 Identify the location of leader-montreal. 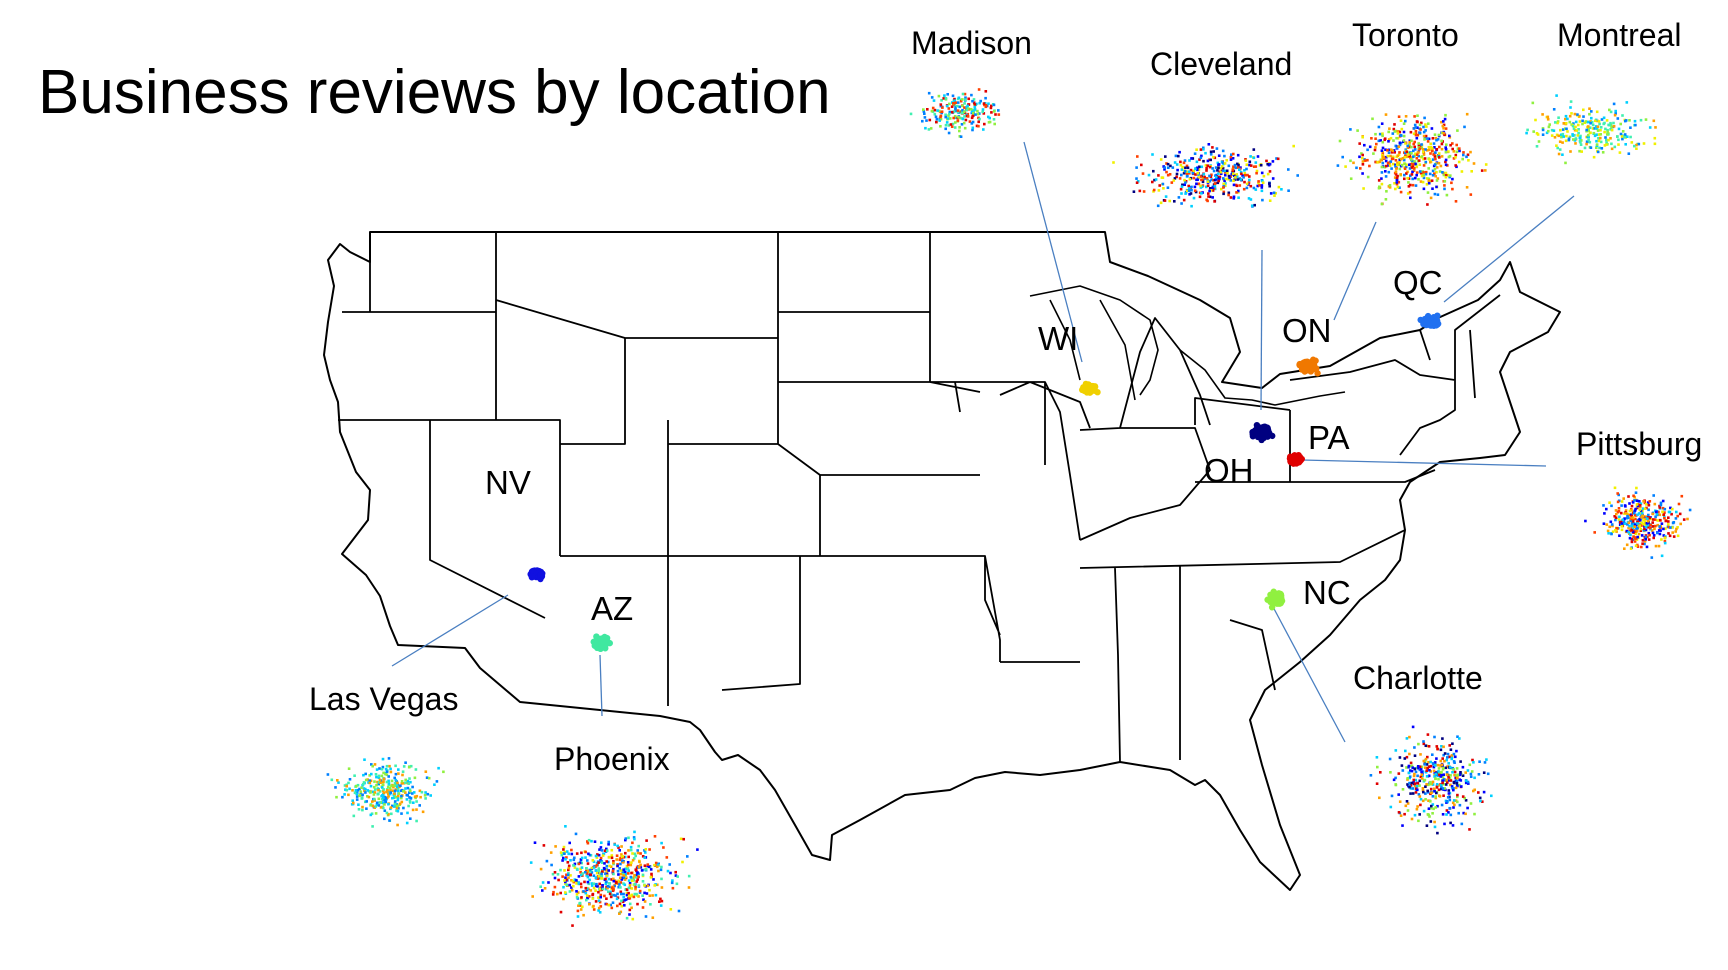
(1509, 249).